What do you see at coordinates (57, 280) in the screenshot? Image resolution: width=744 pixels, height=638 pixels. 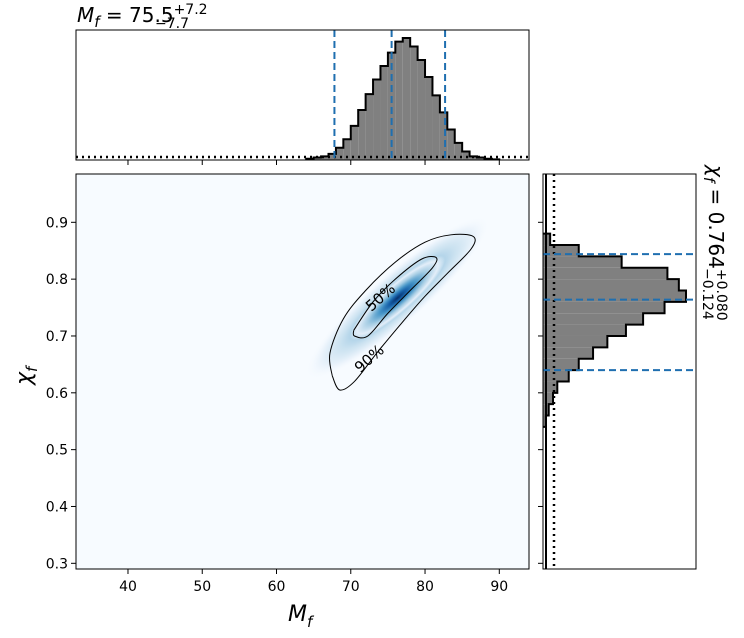 I see `y-tick-label: 0.8` at bounding box center [57, 280].